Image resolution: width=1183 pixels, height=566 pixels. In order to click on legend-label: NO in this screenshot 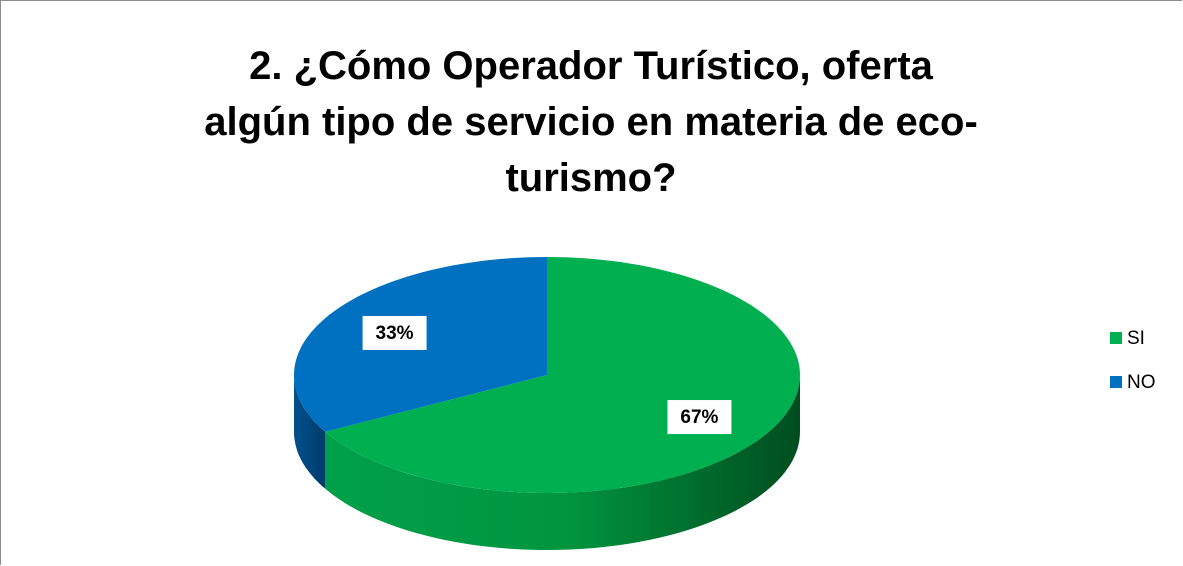, I will do `click(1141, 382)`.